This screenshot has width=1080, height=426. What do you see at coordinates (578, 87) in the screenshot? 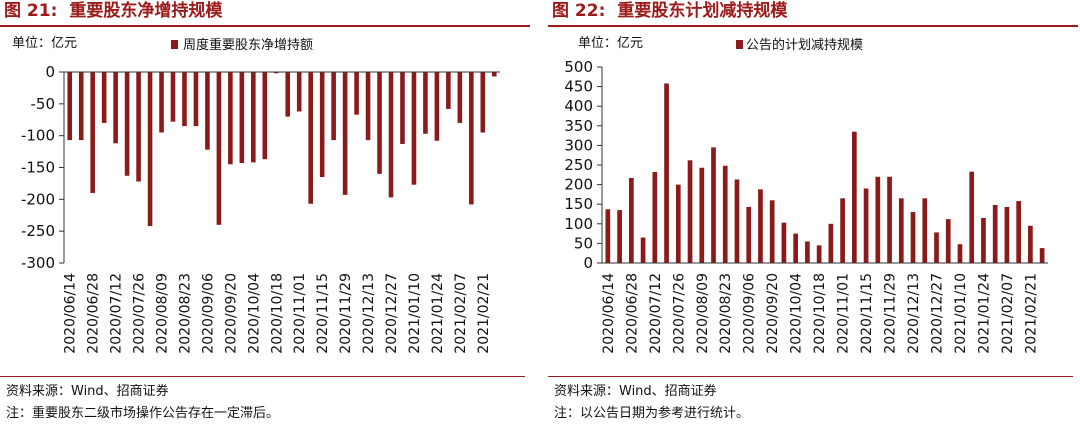
I see `y-tick-label: 450` at bounding box center [578, 87].